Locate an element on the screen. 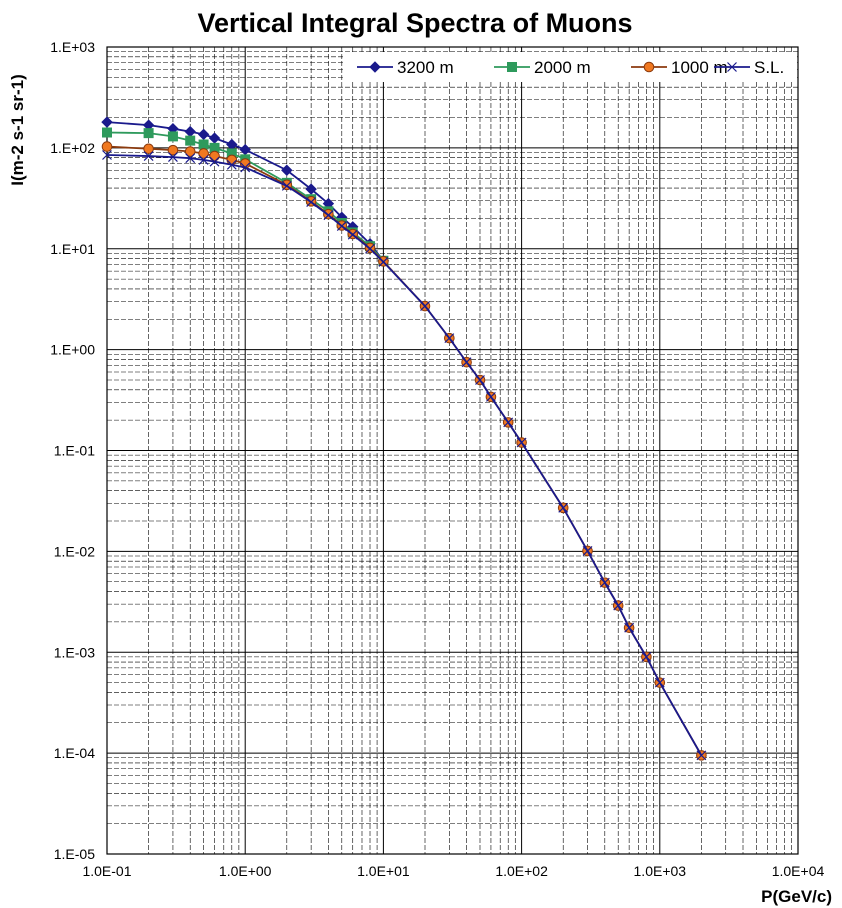 The image size is (842, 908). legend-label-s-l: S.L. is located at coordinates (769, 67).